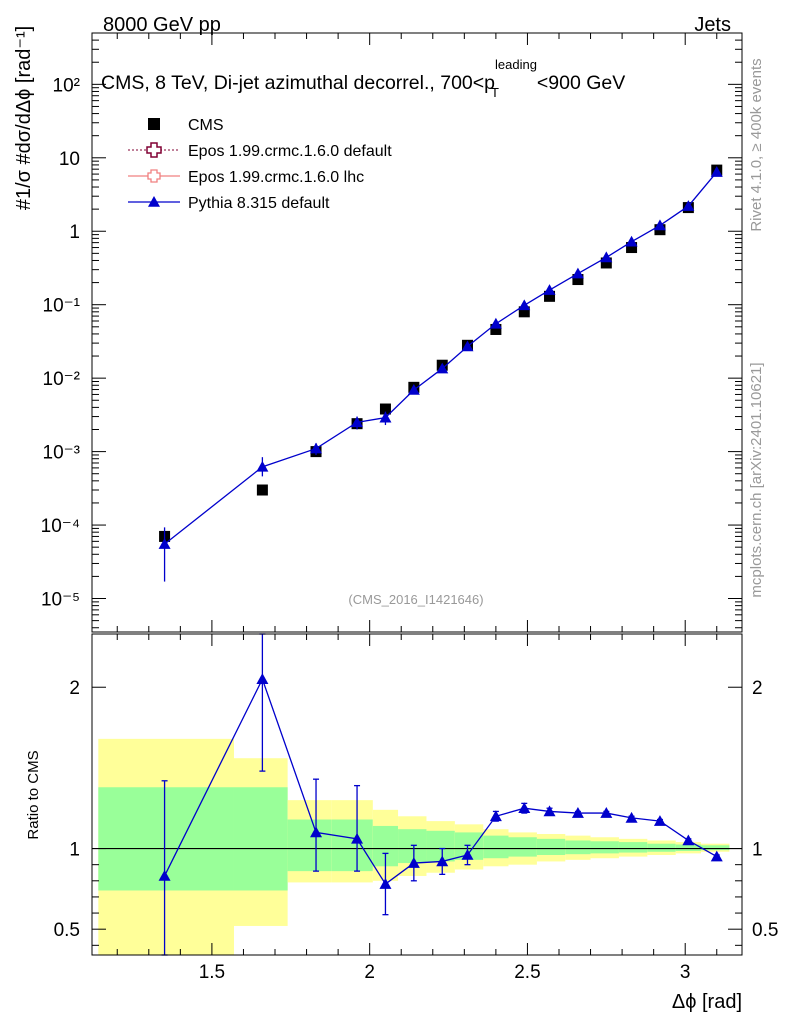 The width and height of the screenshot is (786, 1024). What do you see at coordinates (154, 150) in the screenshot?
I see `legend-marker-epos-default` at bounding box center [154, 150].